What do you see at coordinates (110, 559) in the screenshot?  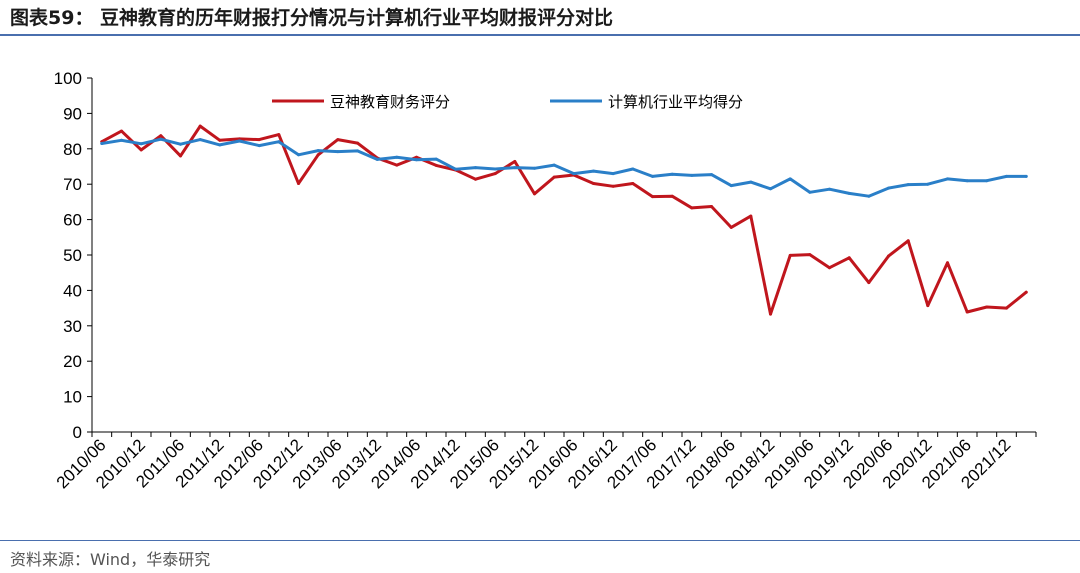 I see `source-note: 资料来源：Wind，华泰研究` at bounding box center [110, 559].